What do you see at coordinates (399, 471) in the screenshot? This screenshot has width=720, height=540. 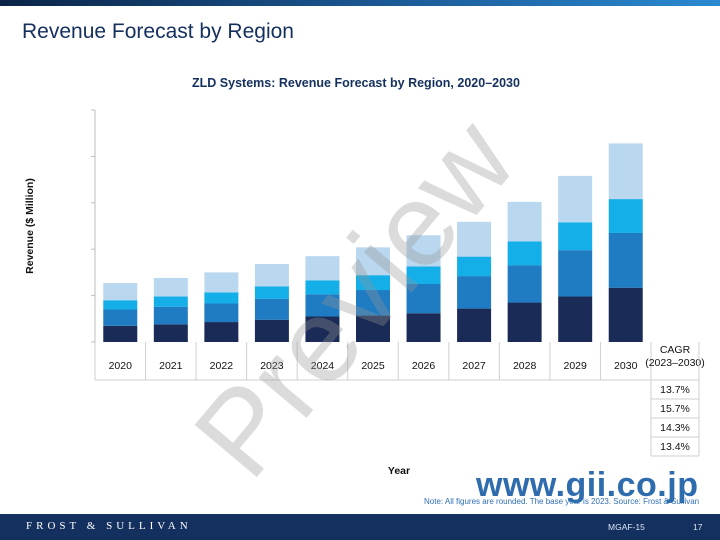 I see `x-axis-label: Year` at bounding box center [399, 471].